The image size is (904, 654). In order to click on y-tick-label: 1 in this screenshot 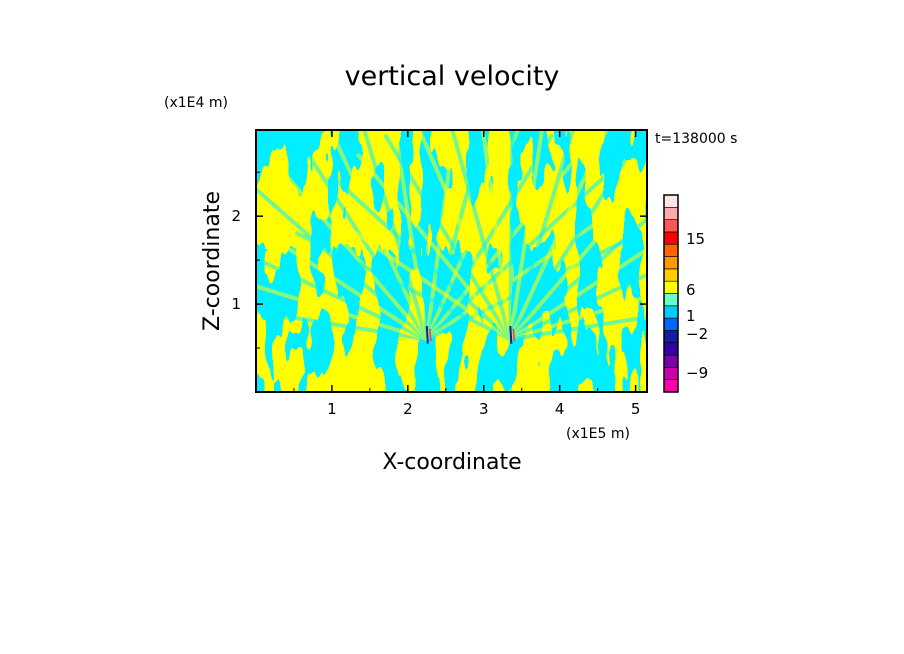, I will do `click(236, 304)`.